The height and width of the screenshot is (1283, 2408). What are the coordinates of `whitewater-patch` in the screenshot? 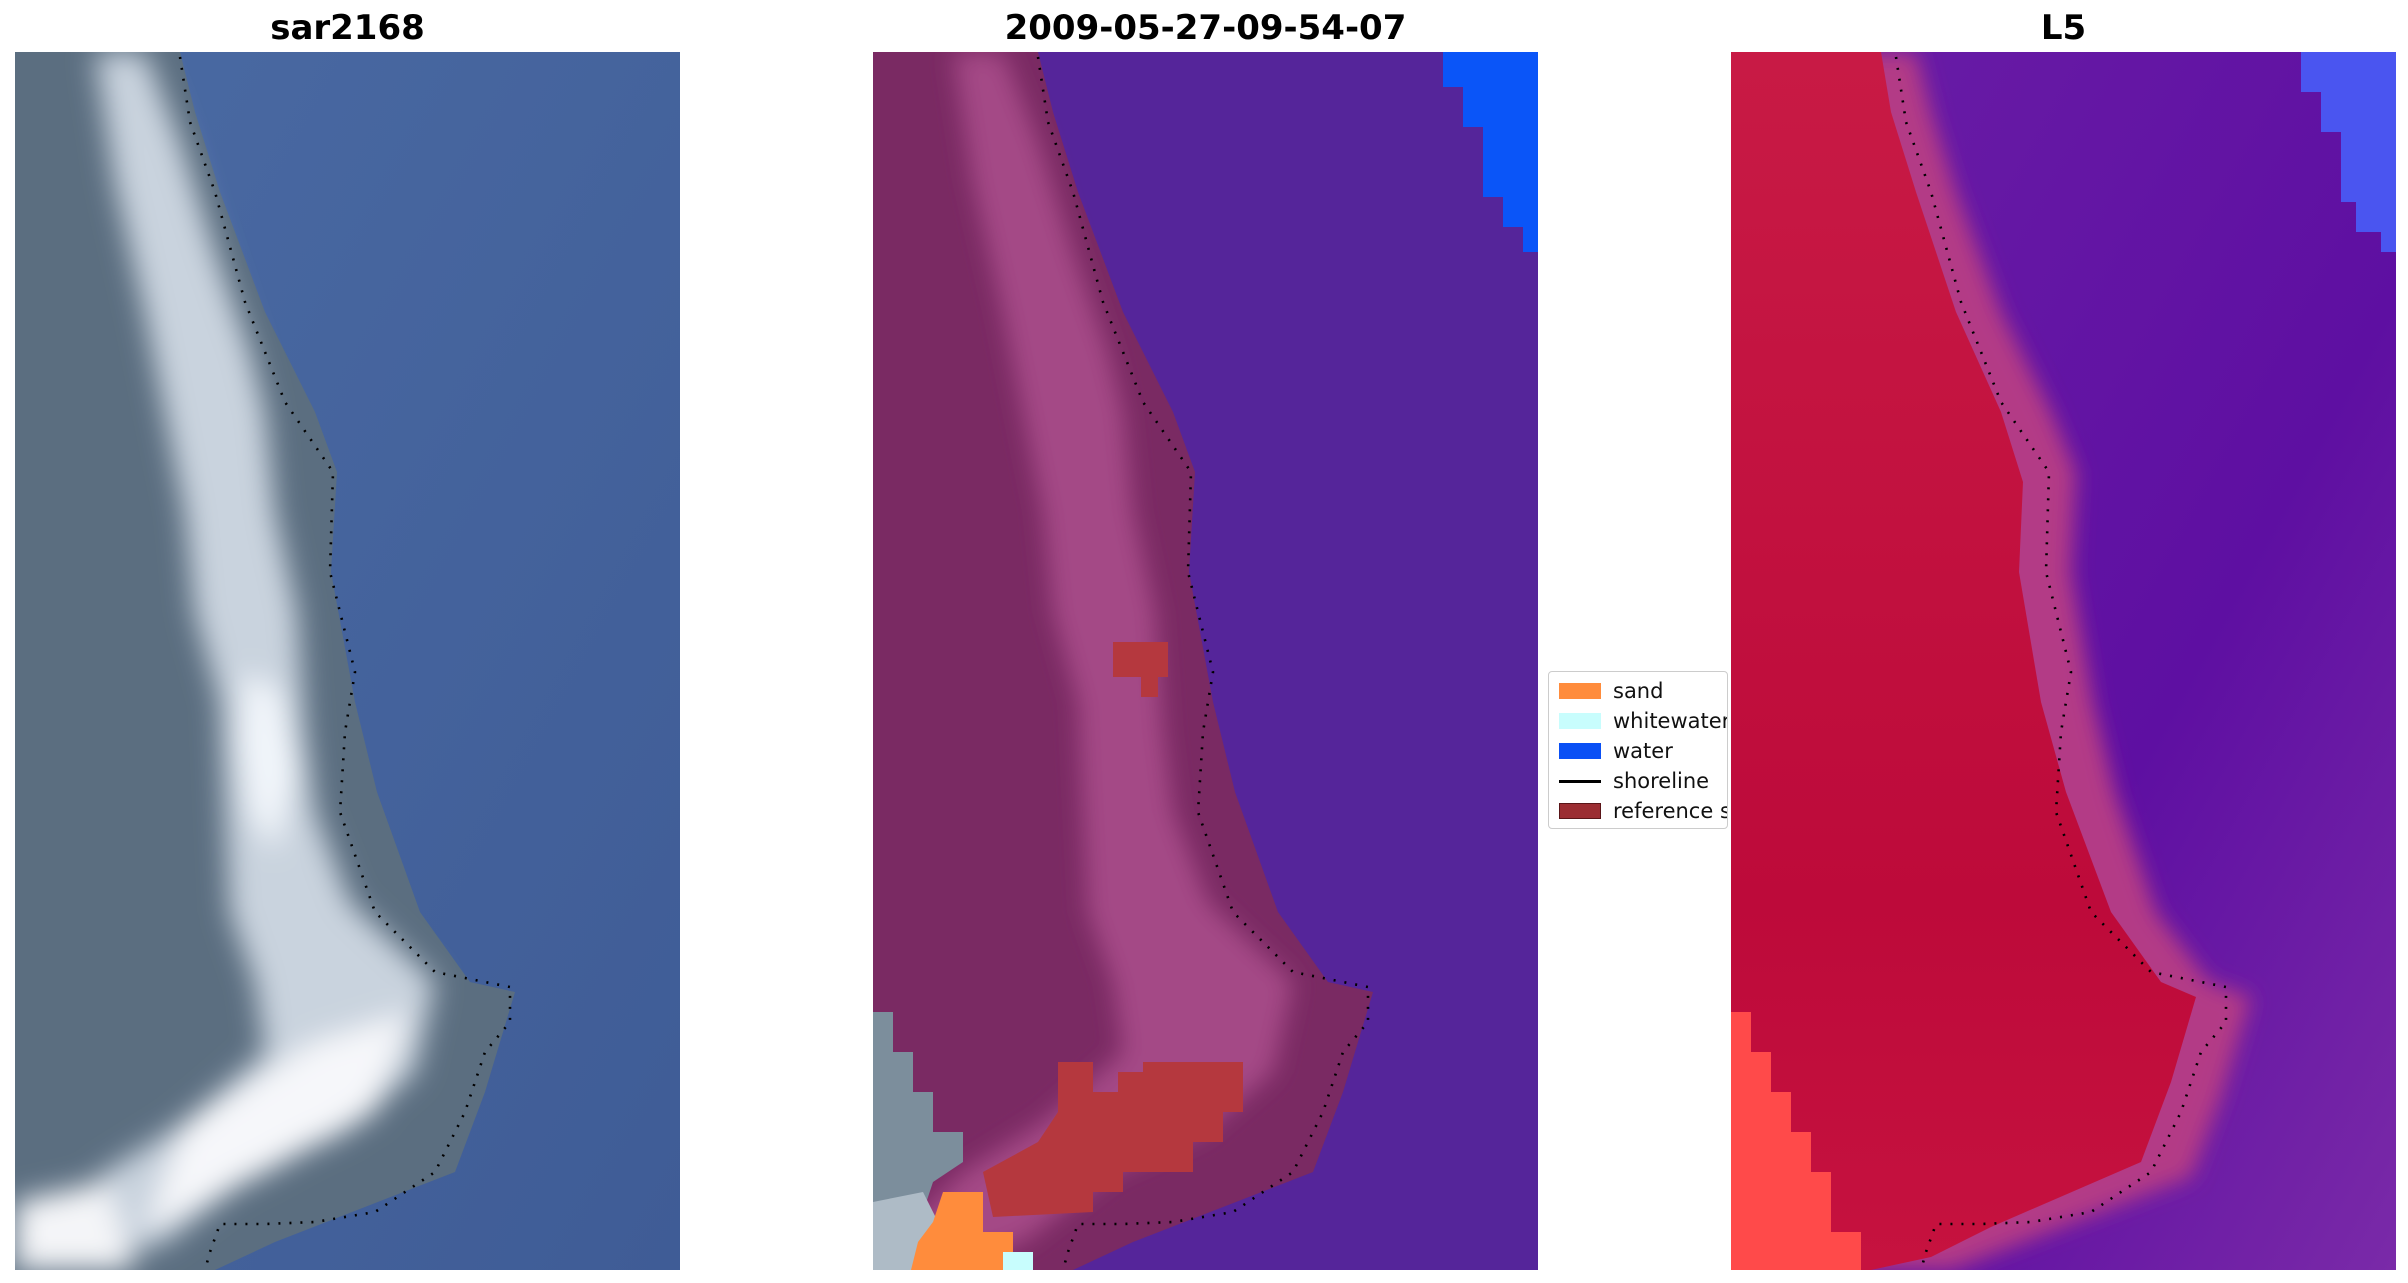 It's located at (1018, 1261).